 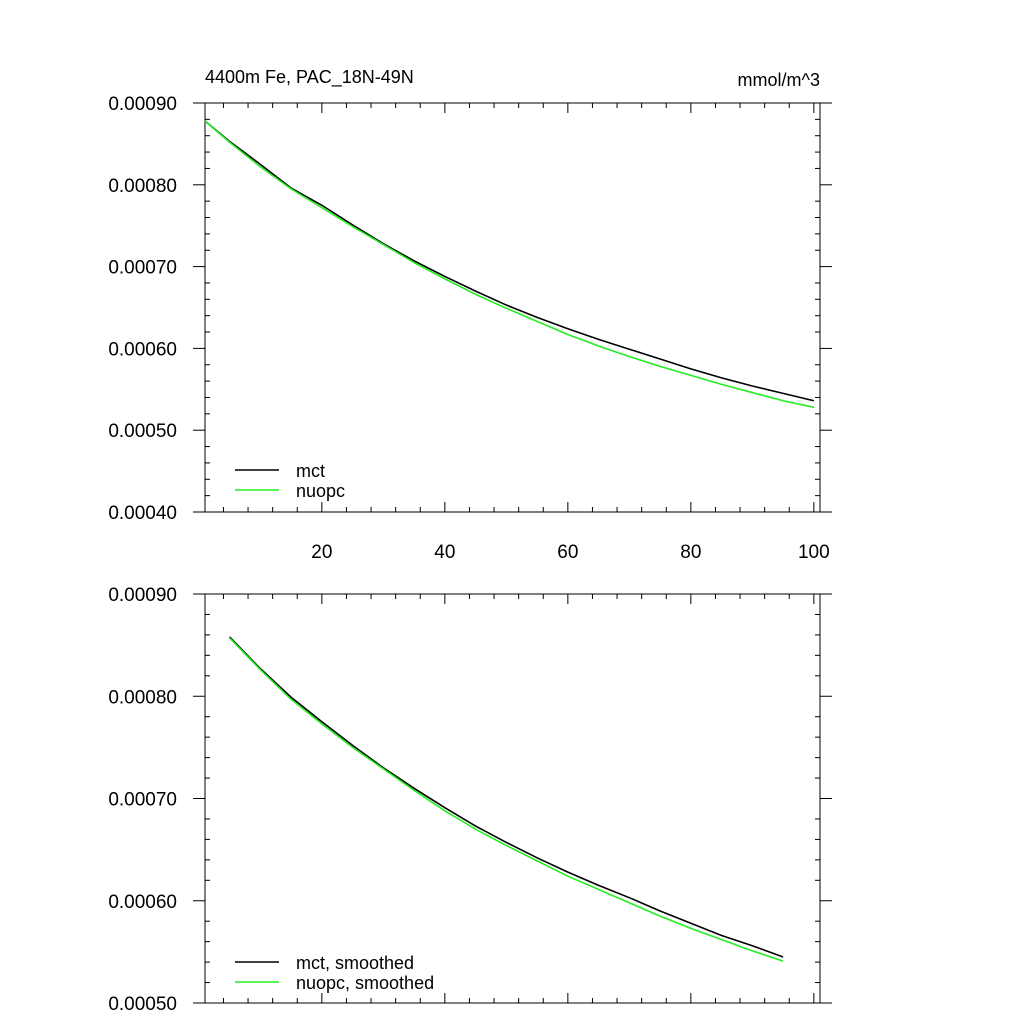 I want to click on legend-label-mct-smoothed: mct, smoothed, so click(x=355, y=963).